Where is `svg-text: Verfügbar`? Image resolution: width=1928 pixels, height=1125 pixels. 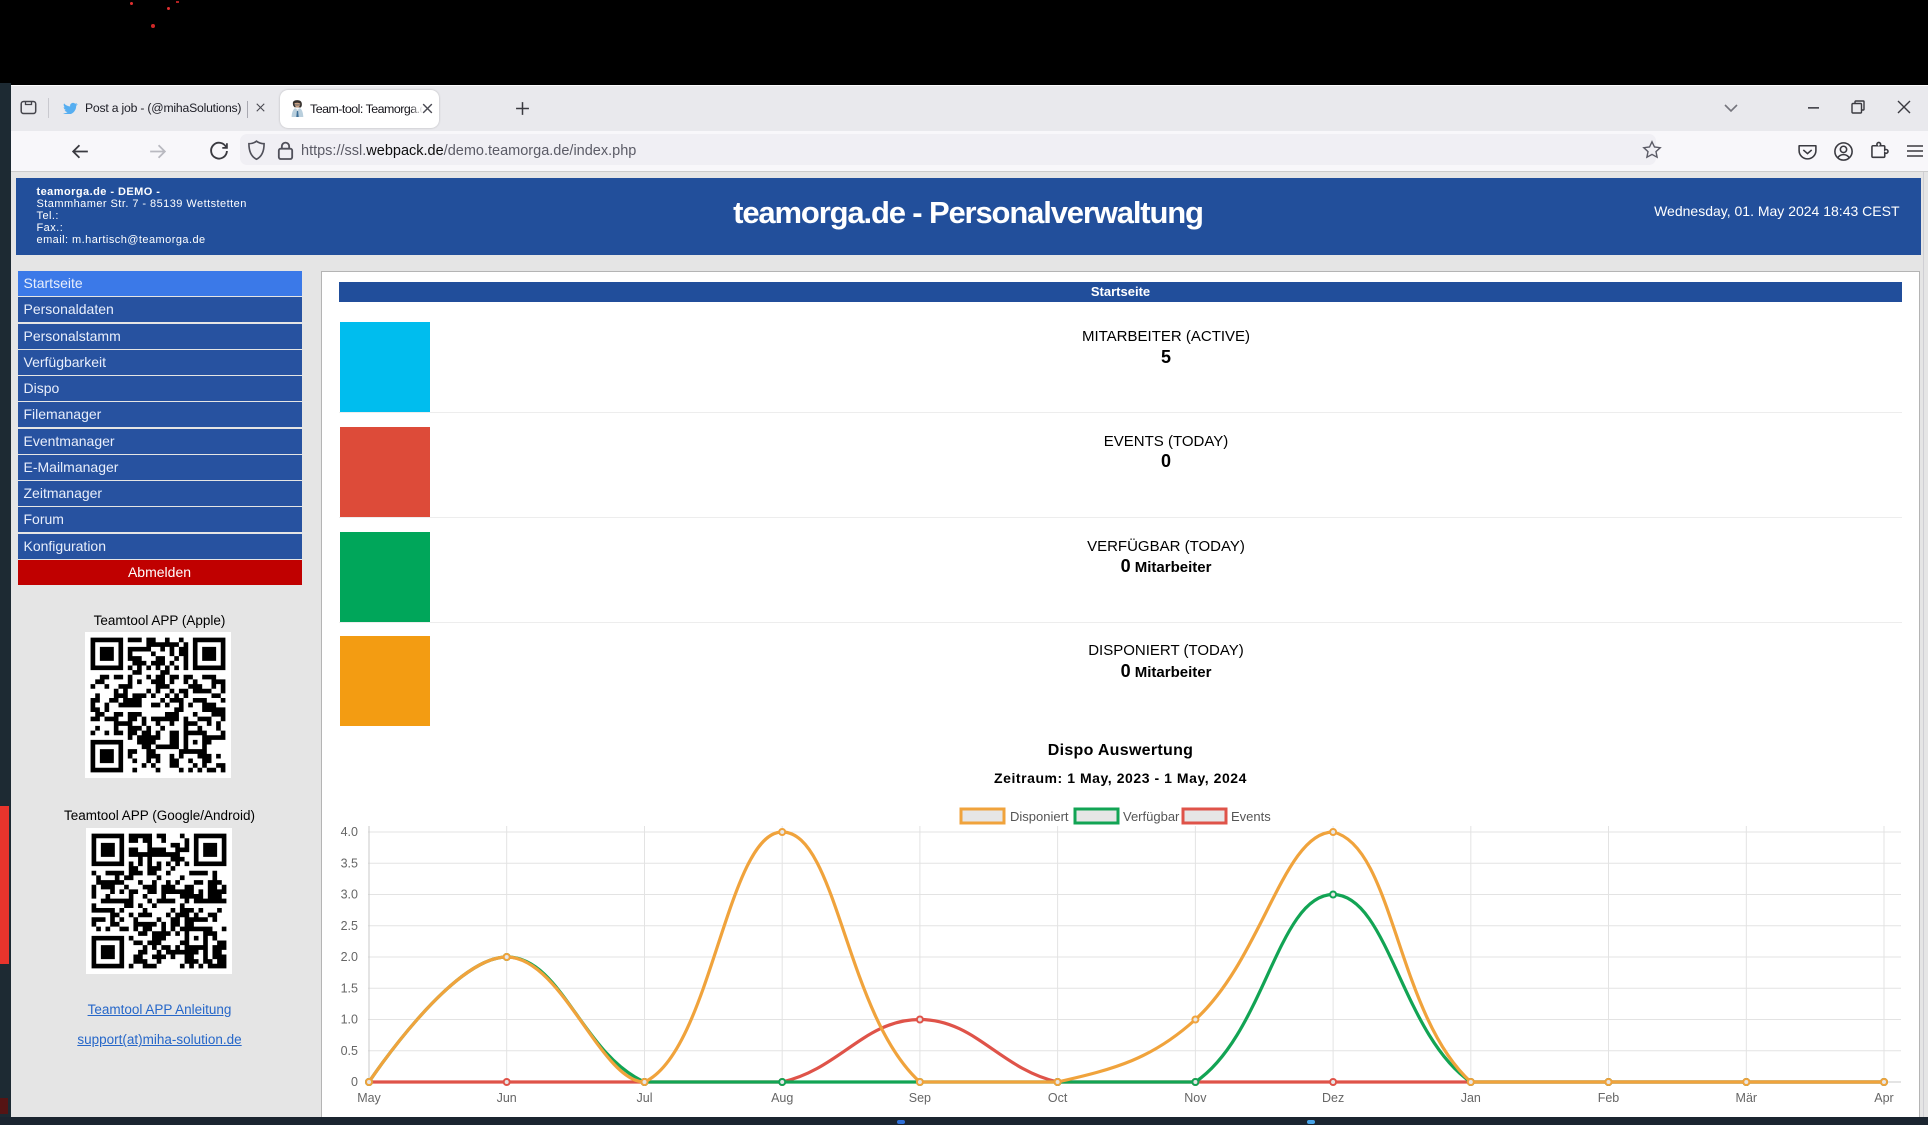
svg-text: Verfügbar is located at coordinates (1151, 816).